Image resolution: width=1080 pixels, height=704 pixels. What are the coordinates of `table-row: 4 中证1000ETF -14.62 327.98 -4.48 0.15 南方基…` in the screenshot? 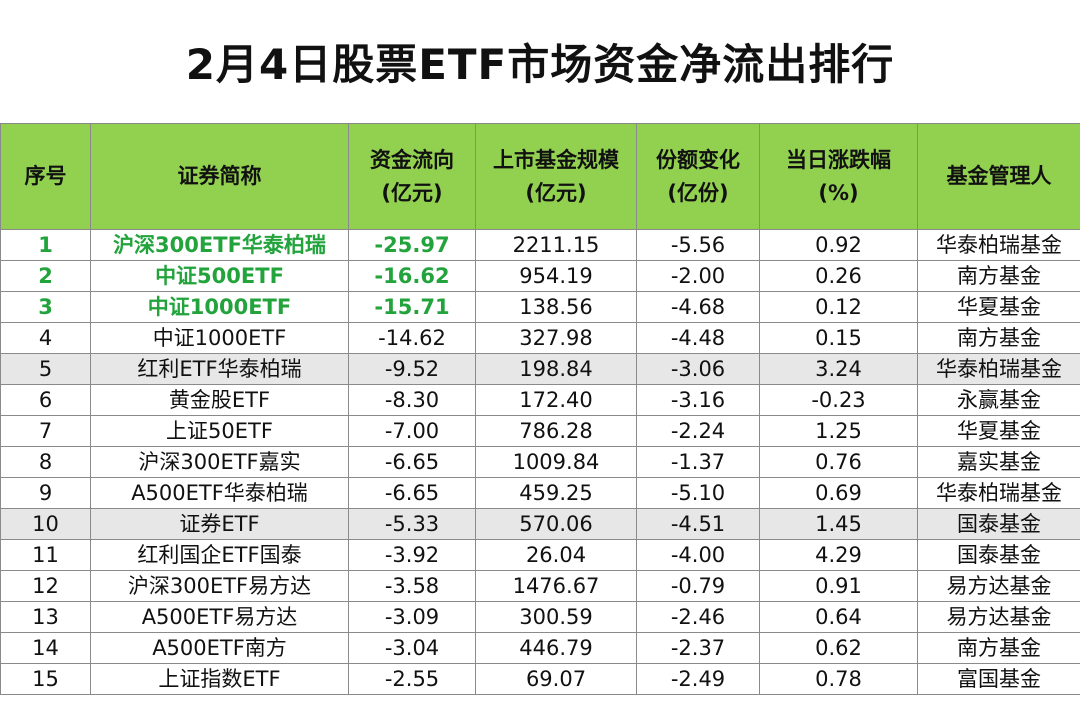 It's located at (540, 338).